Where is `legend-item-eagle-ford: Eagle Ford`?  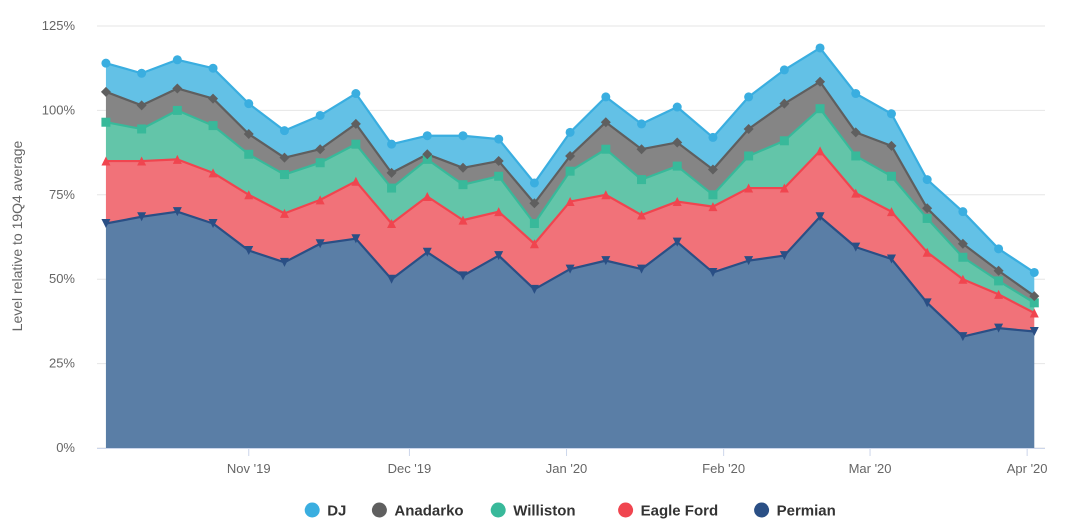 legend-item-eagle-ford: Eagle Ford is located at coordinates (668, 511).